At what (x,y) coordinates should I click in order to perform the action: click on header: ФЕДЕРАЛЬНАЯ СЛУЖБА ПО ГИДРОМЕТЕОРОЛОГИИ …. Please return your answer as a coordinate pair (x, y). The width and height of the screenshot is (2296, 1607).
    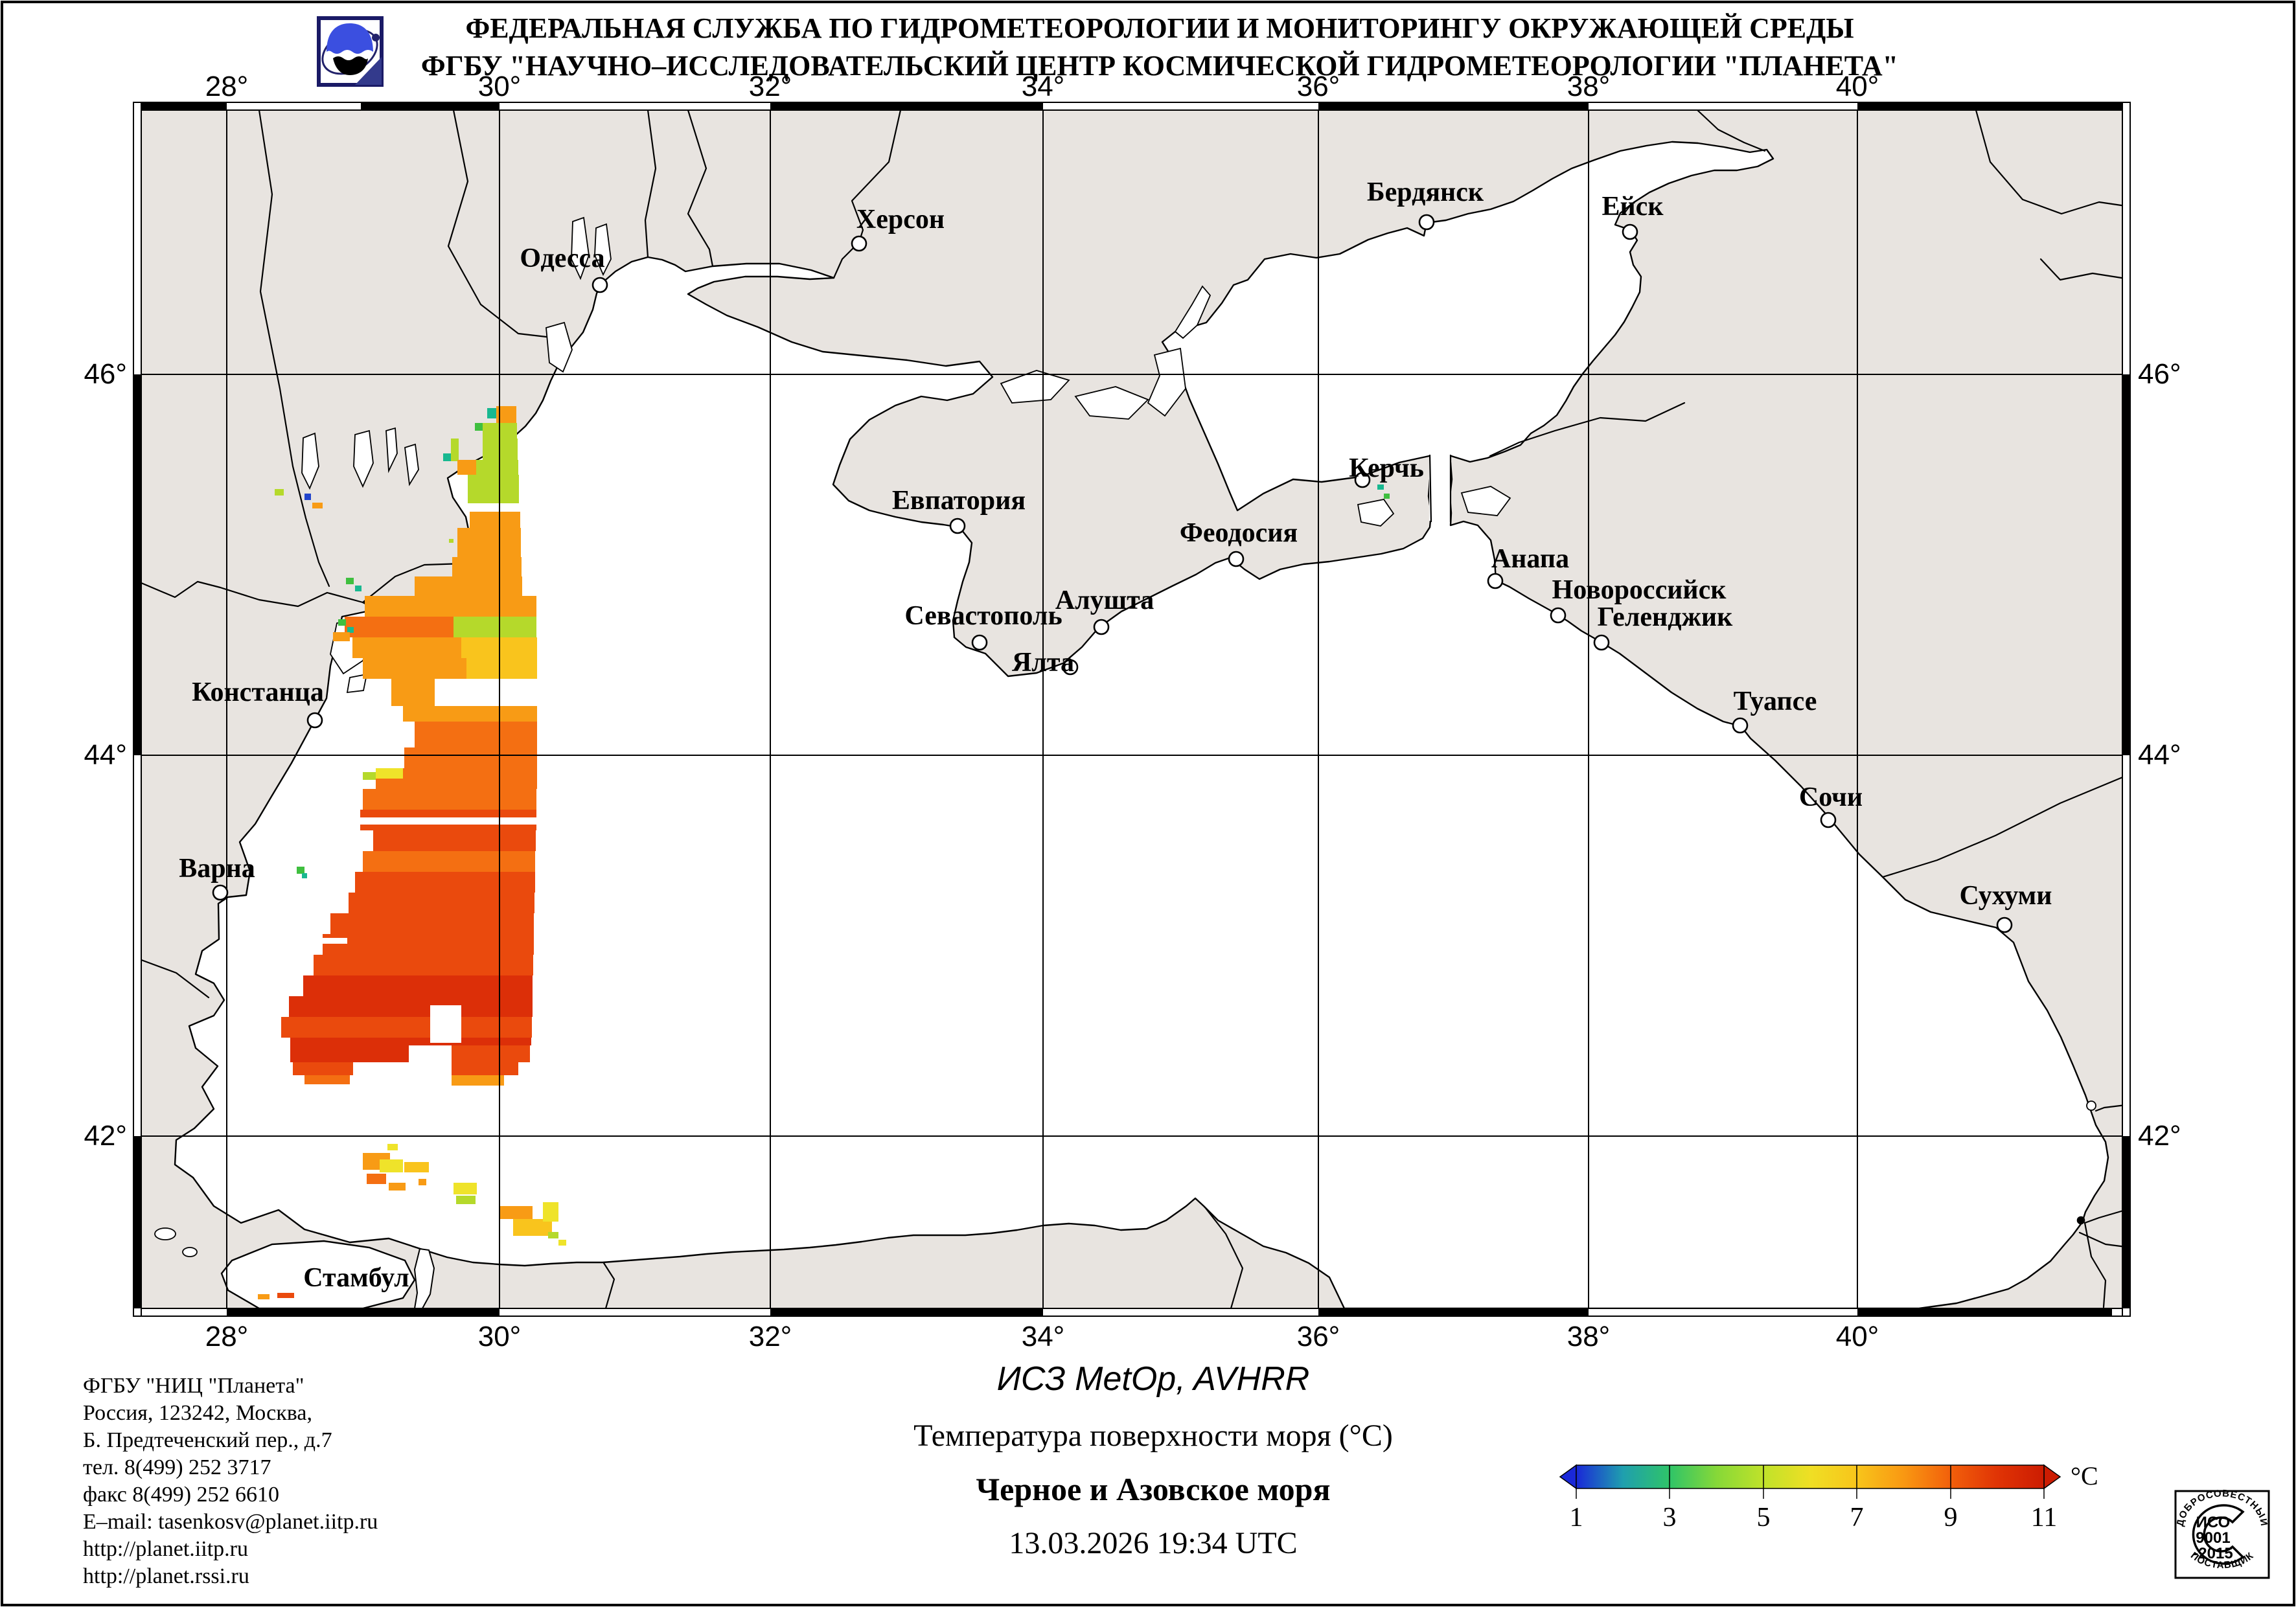
    Looking at the image, I should click on (1107, 50).